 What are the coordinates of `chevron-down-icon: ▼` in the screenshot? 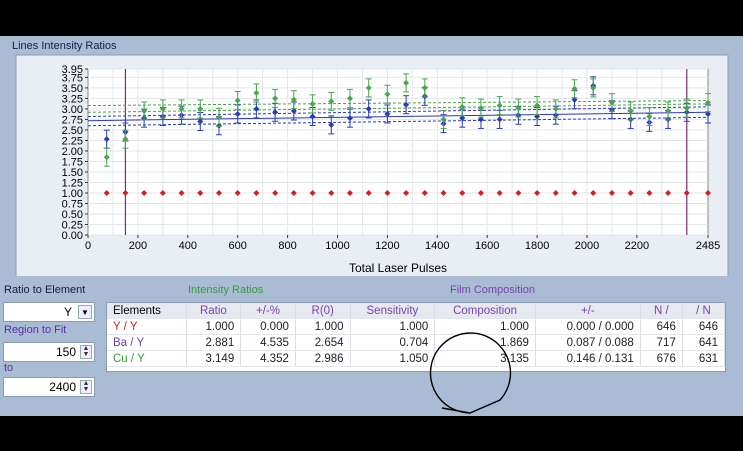 It's located at (85, 312).